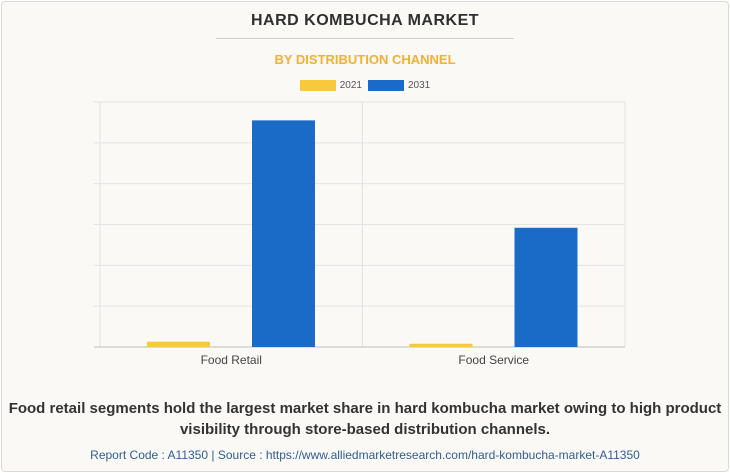  What do you see at coordinates (283, 233) in the screenshot?
I see `bar-2031-food-retail` at bounding box center [283, 233].